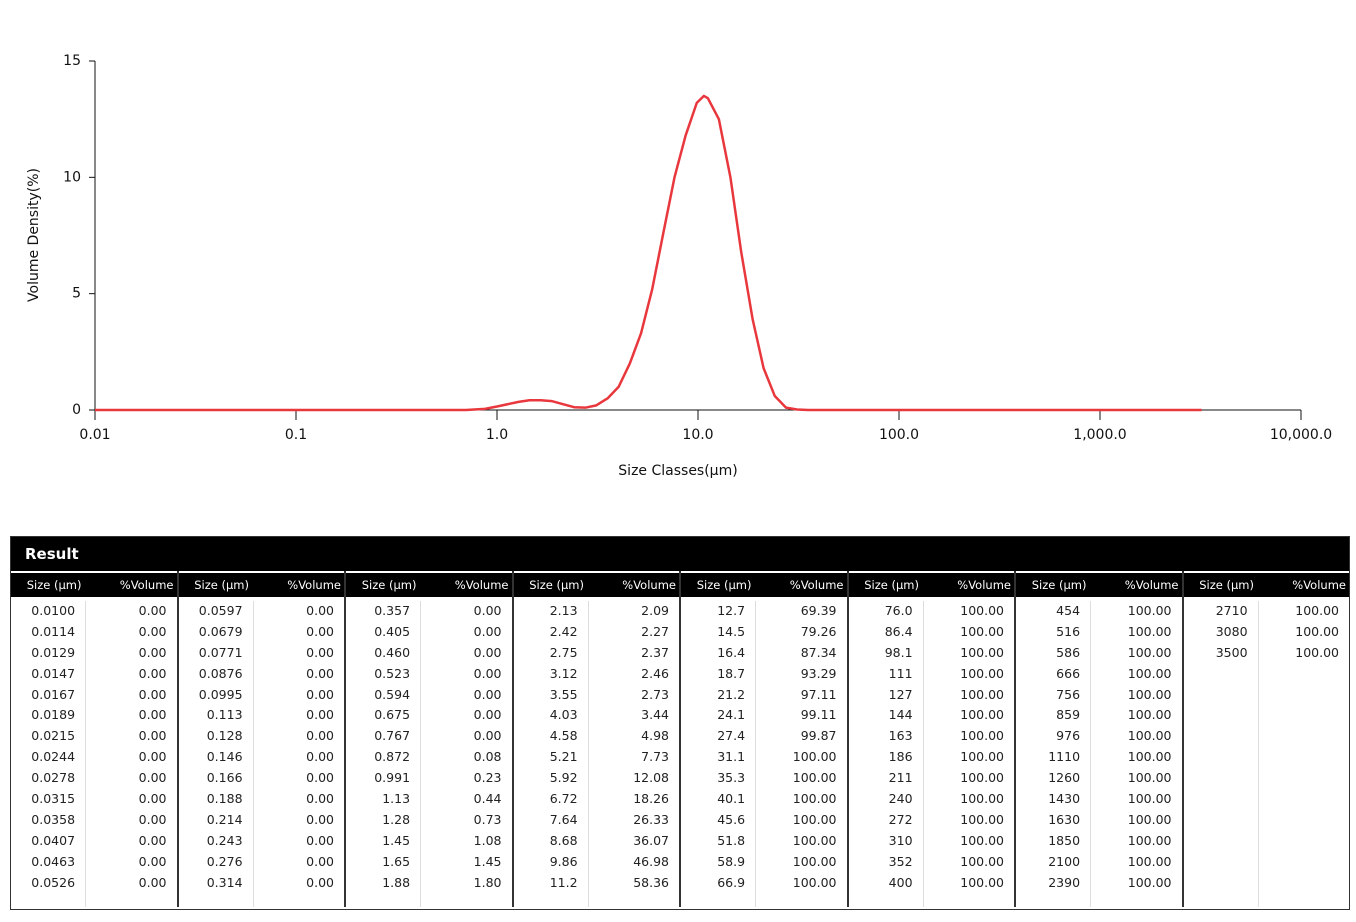  What do you see at coordinates (53, 799) in the screenshot?
I see `size-cell: 0.0315` at bounding box center [53, 799].